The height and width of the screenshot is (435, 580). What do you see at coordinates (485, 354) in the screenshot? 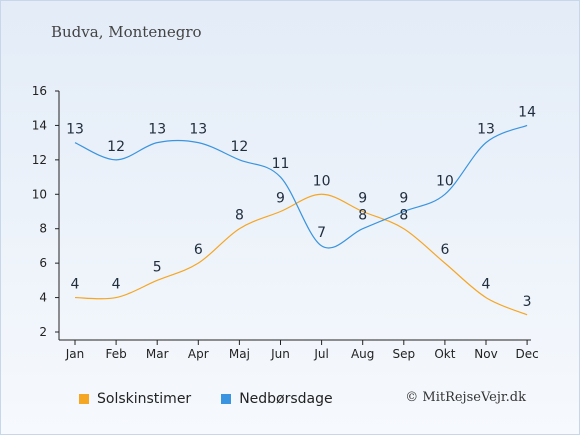
I see `x-tick-label: Nov` at bounding box center [485, 354].